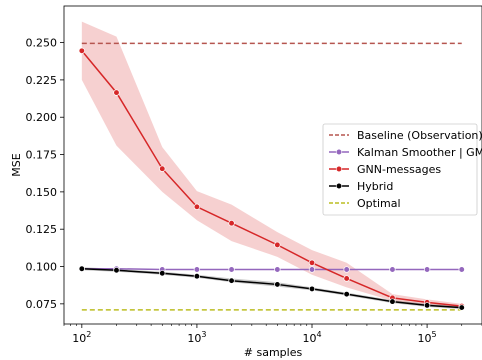  Describe the element at coordinates (42, 155) in the screenshot. I see `y-tick-label: 0.175` at that location.